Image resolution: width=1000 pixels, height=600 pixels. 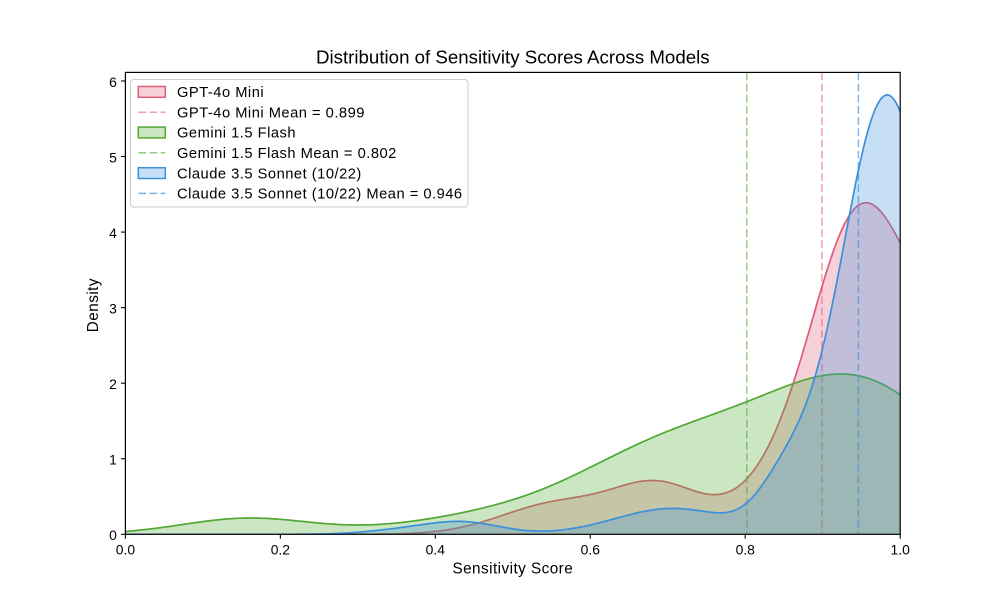 What do you see at coordinates (113, 82) in the screenshot?
I see `svg-text: 6` at bounding box center [113, 82].